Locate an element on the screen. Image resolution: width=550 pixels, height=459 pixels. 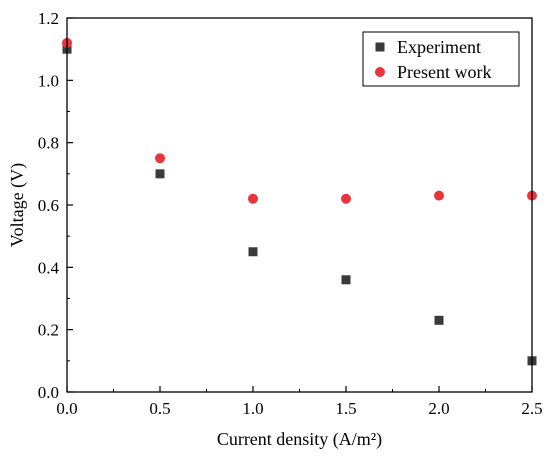
y-tick-label: 0.8 is located at coordinates (48, 143).